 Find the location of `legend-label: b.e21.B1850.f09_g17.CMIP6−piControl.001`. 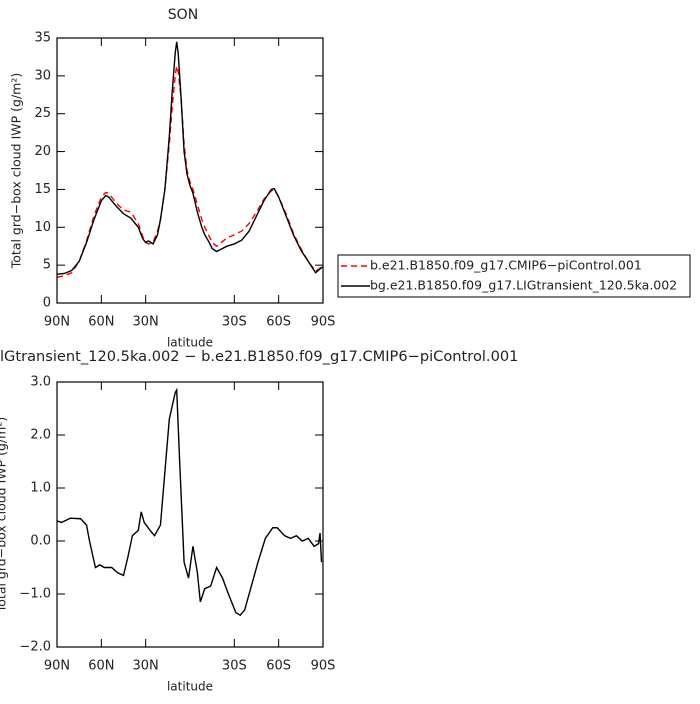

legend-label: b.e21.B1850.f09_g17.CMIP6−piControl.001 is located at coordinates (506, 265).